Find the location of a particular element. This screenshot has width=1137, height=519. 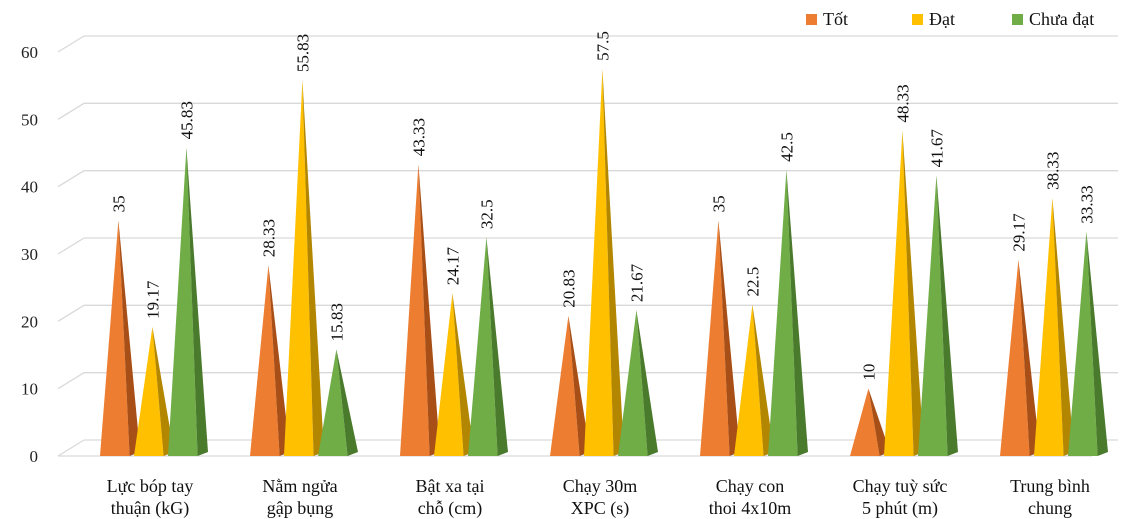

category-label: Chạy 30m is located at coordinates (600, 486).